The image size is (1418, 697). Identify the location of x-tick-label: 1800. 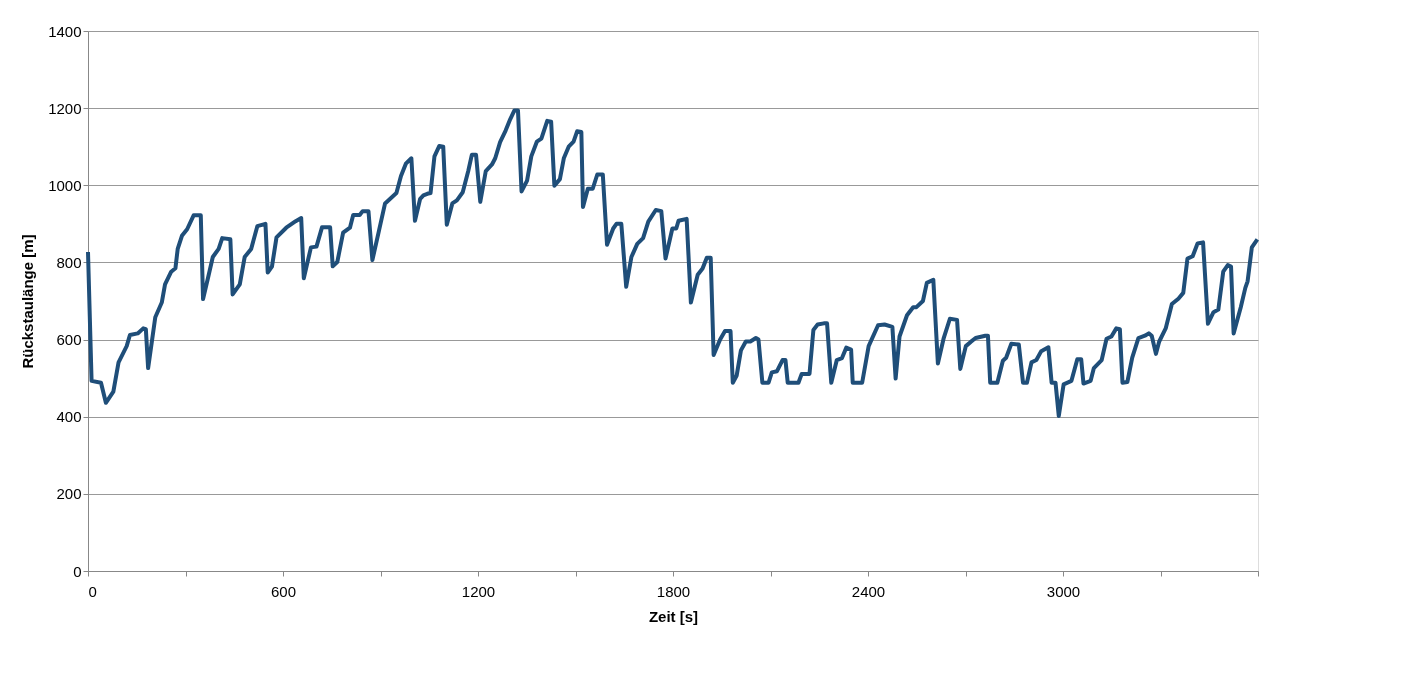
(673, 591).